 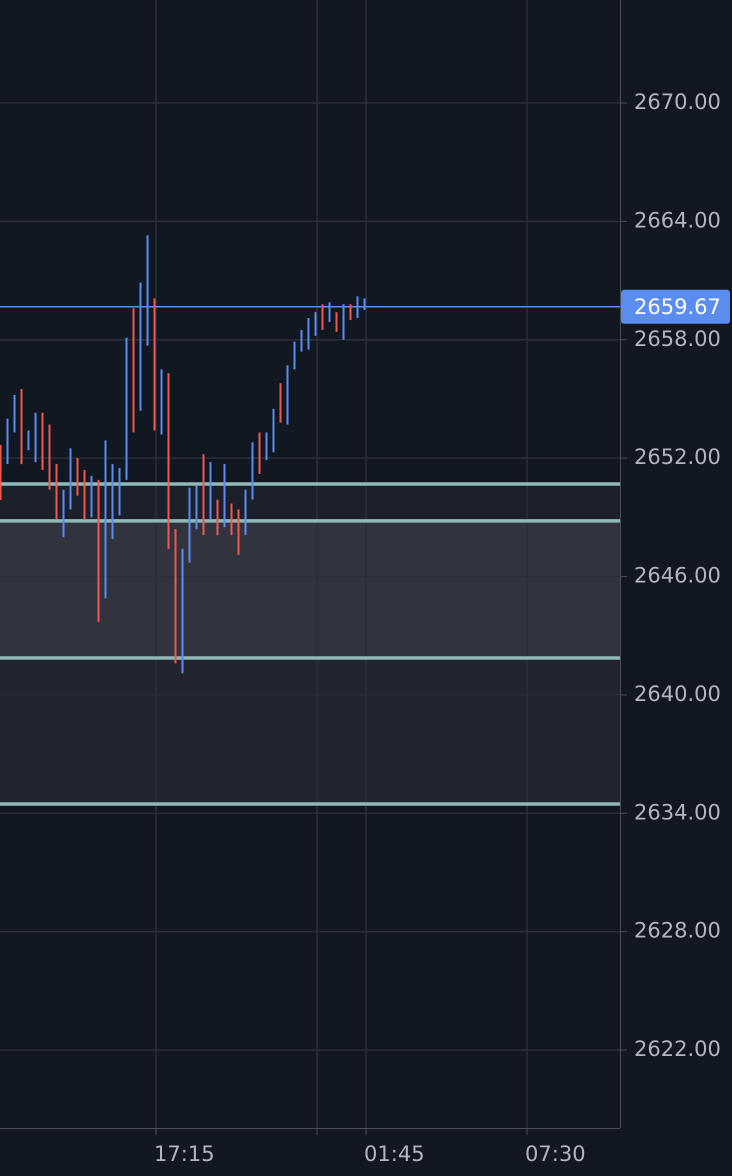 I want to click on y-tick-label: 2664.00, so click(x=677, y=220).